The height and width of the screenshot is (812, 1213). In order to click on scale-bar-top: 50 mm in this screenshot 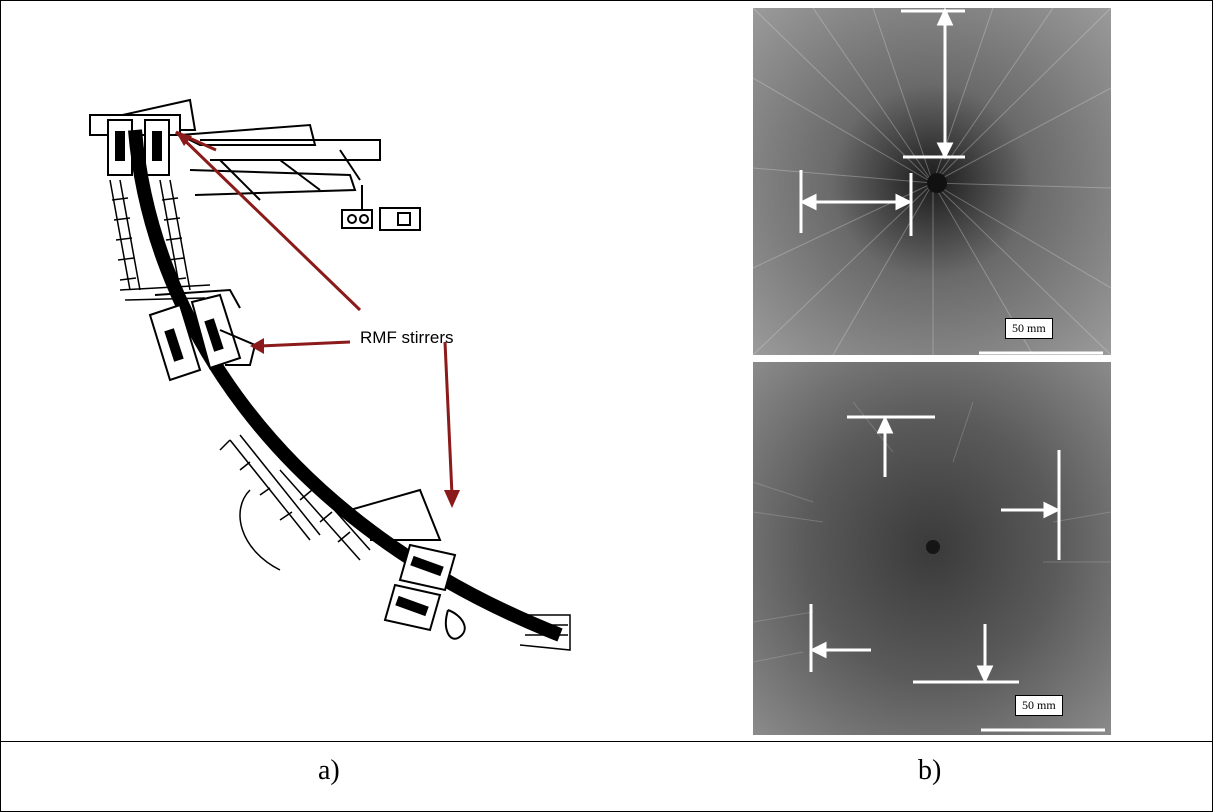, I will do `click(1029, 328)`.